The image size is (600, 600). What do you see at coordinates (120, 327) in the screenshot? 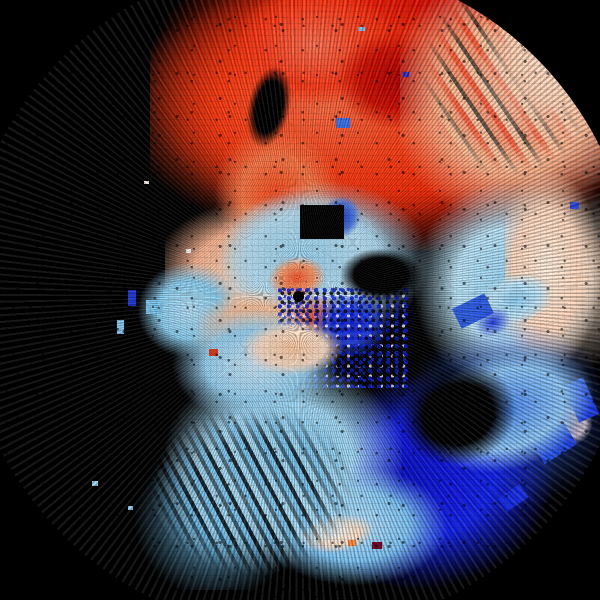
I see `echo-fragment-far-left-c` at bounding box center [120, 327].